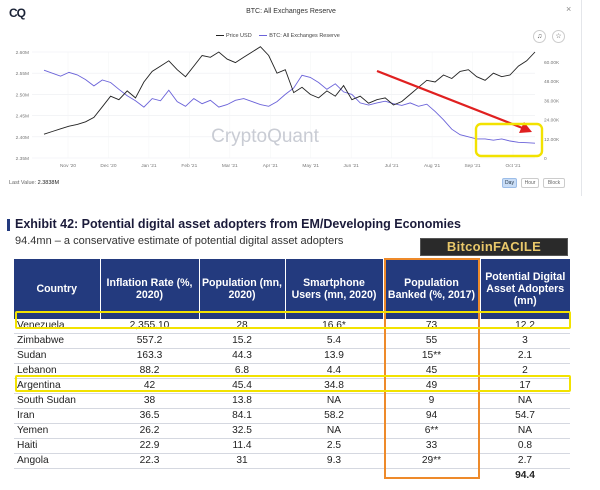  I want to click on cell-total: 94.4, so click(525, 476).